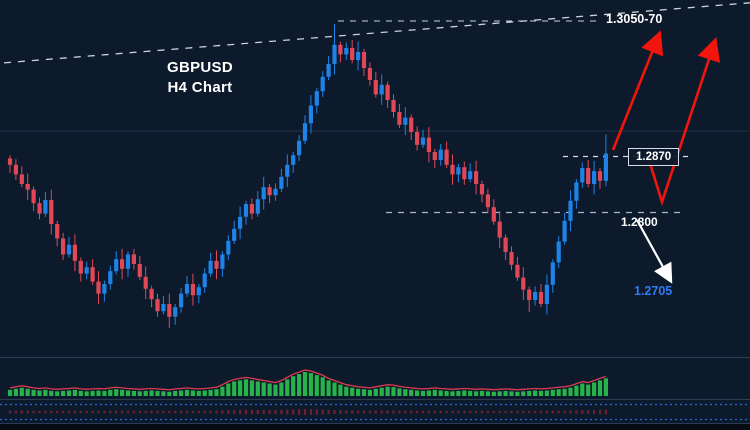 The width and height of the screenshot is (750, 430). I want to click on lower-indicator-levels, so click(374, 412).